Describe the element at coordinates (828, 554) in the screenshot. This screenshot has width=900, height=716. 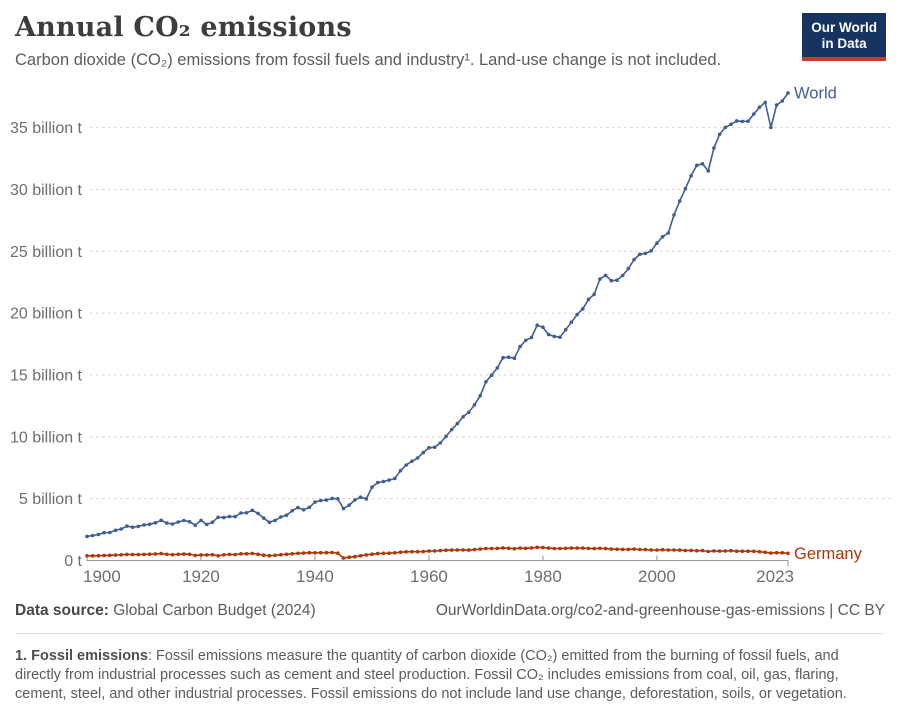
I see `germany-series-label: Germany` at that location.